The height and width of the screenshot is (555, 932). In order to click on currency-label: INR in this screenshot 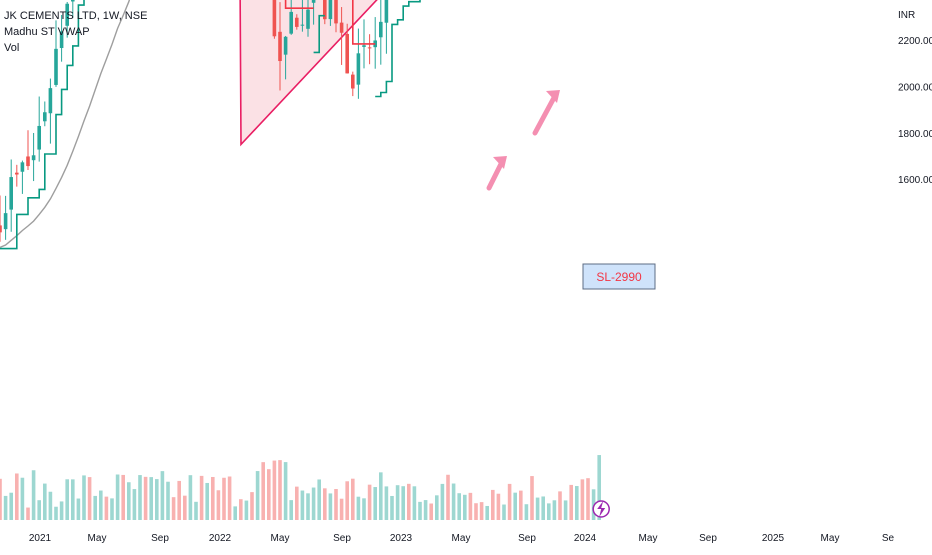, I will do `click(906, 15)`.